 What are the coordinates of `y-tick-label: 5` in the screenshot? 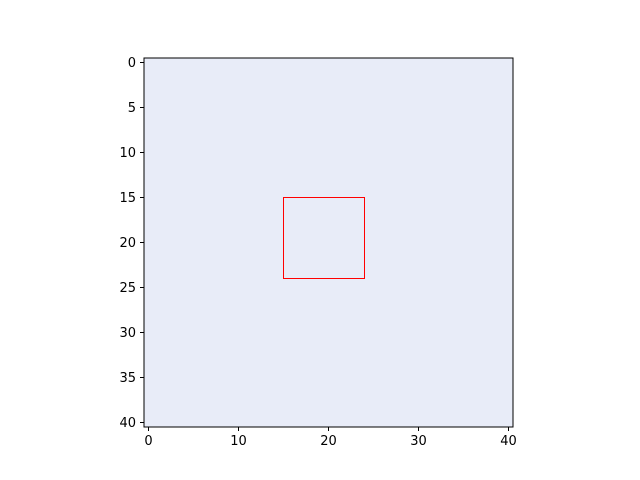 It's located at (132, 108).